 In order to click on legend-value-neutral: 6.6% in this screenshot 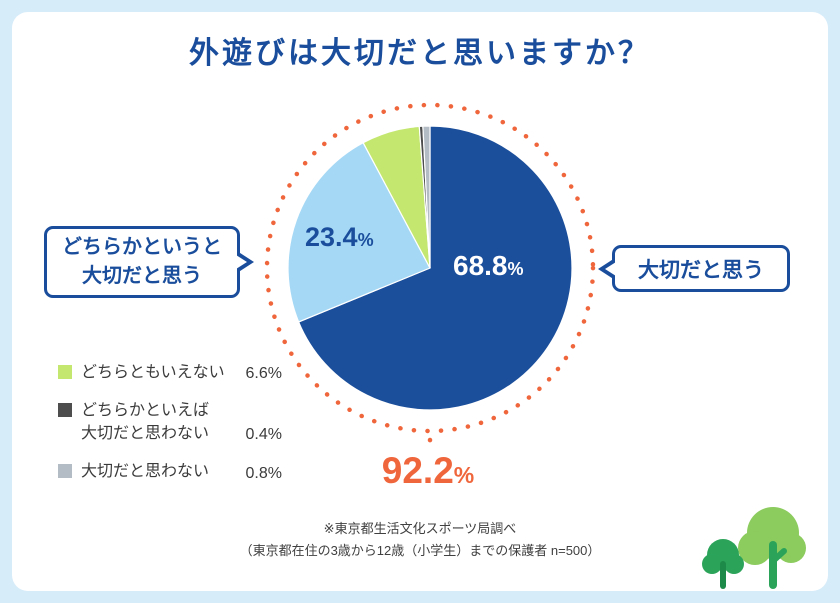, I will do `click(263, 374)`.